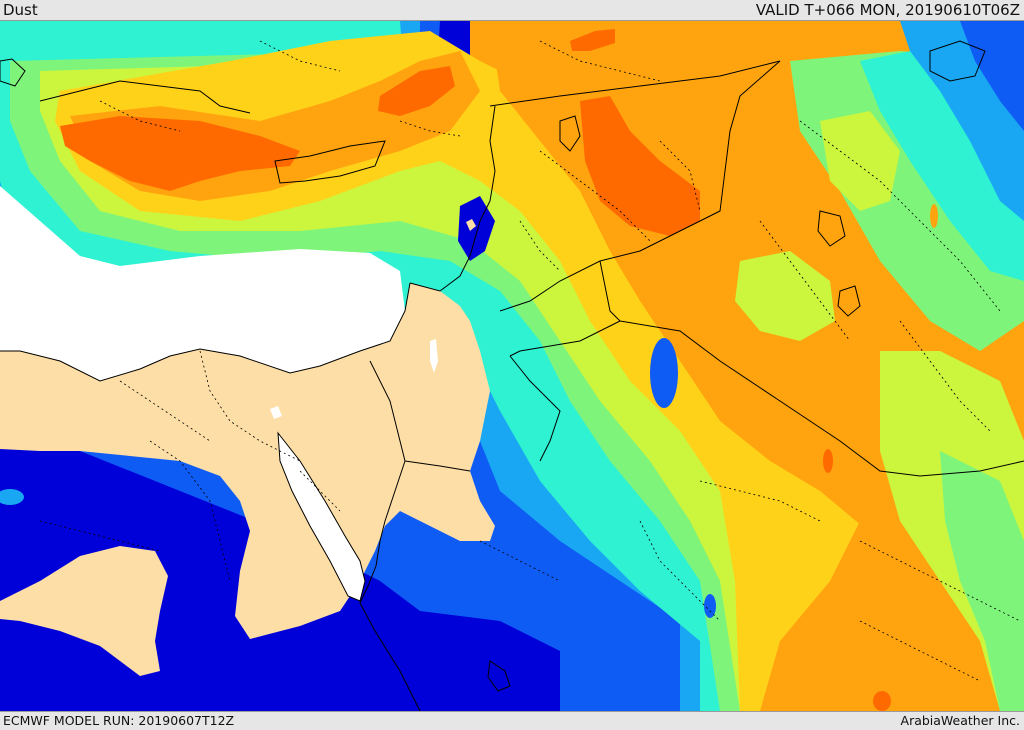  What do you see at coordinates (710, 606) in the screenshot?
I see `level-2-saudi-pocket` at bounding box center [710, 606].